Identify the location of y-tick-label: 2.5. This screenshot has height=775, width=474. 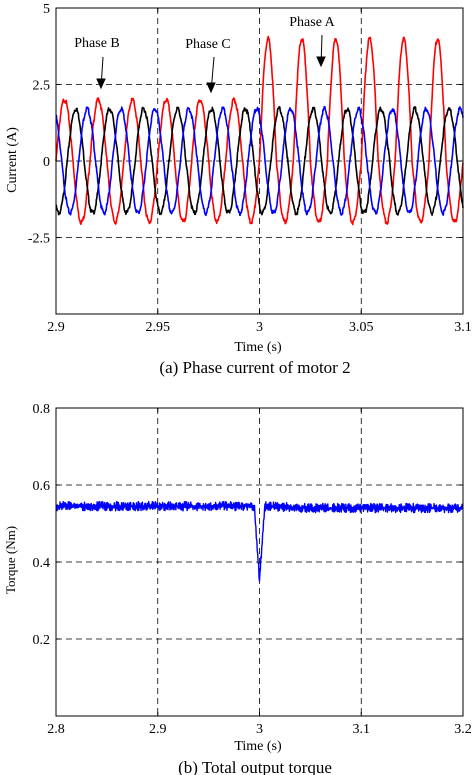
(42, 86).